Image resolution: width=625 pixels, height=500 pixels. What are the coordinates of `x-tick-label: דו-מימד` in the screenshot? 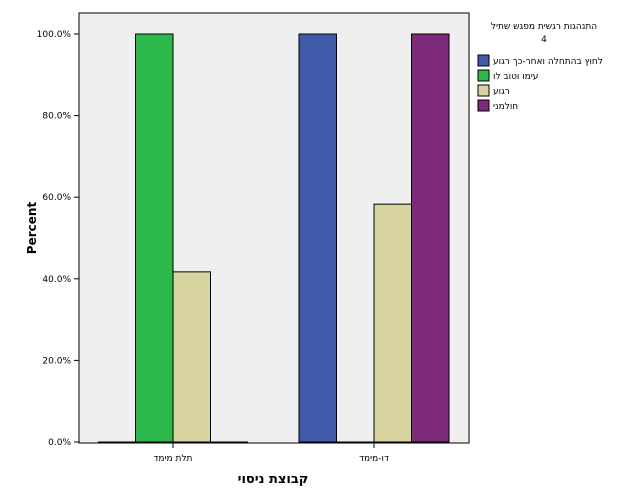 It's located at (374, 459).